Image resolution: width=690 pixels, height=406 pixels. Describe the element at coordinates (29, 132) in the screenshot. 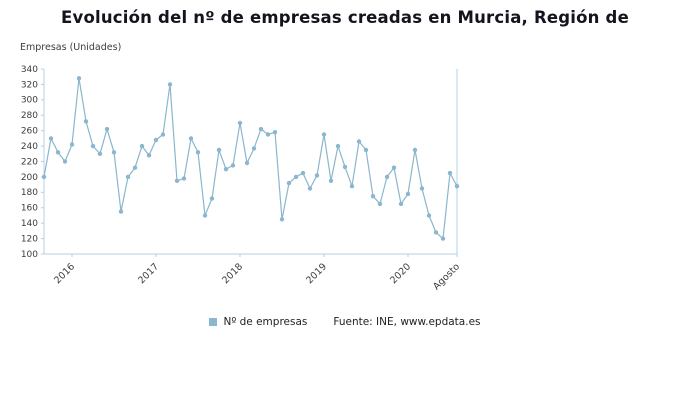

I see `y-tick-label: 260` at that location.